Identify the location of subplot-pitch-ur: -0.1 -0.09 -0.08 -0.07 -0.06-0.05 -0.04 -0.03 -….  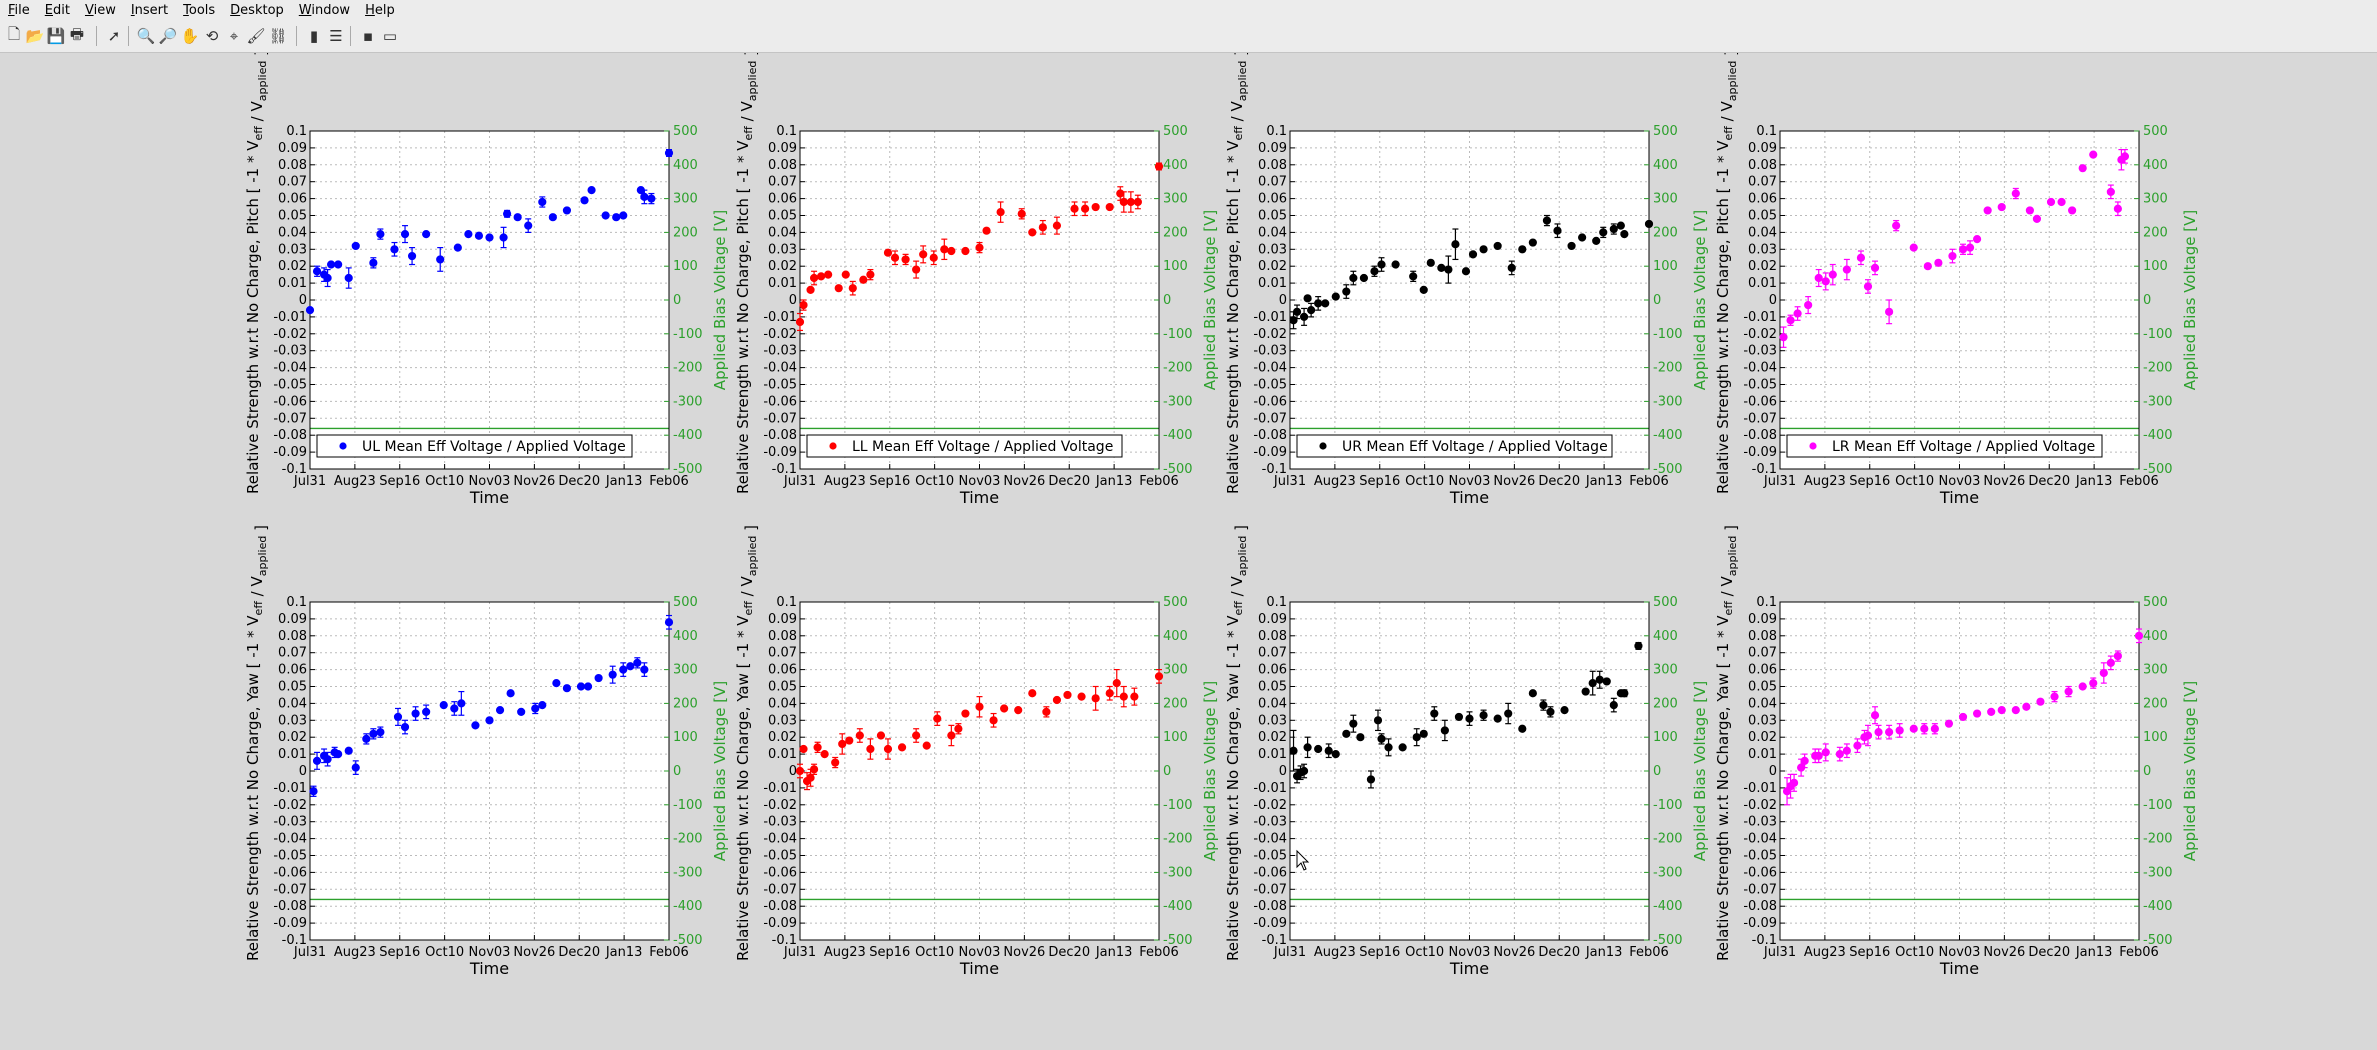
(1466, 280).